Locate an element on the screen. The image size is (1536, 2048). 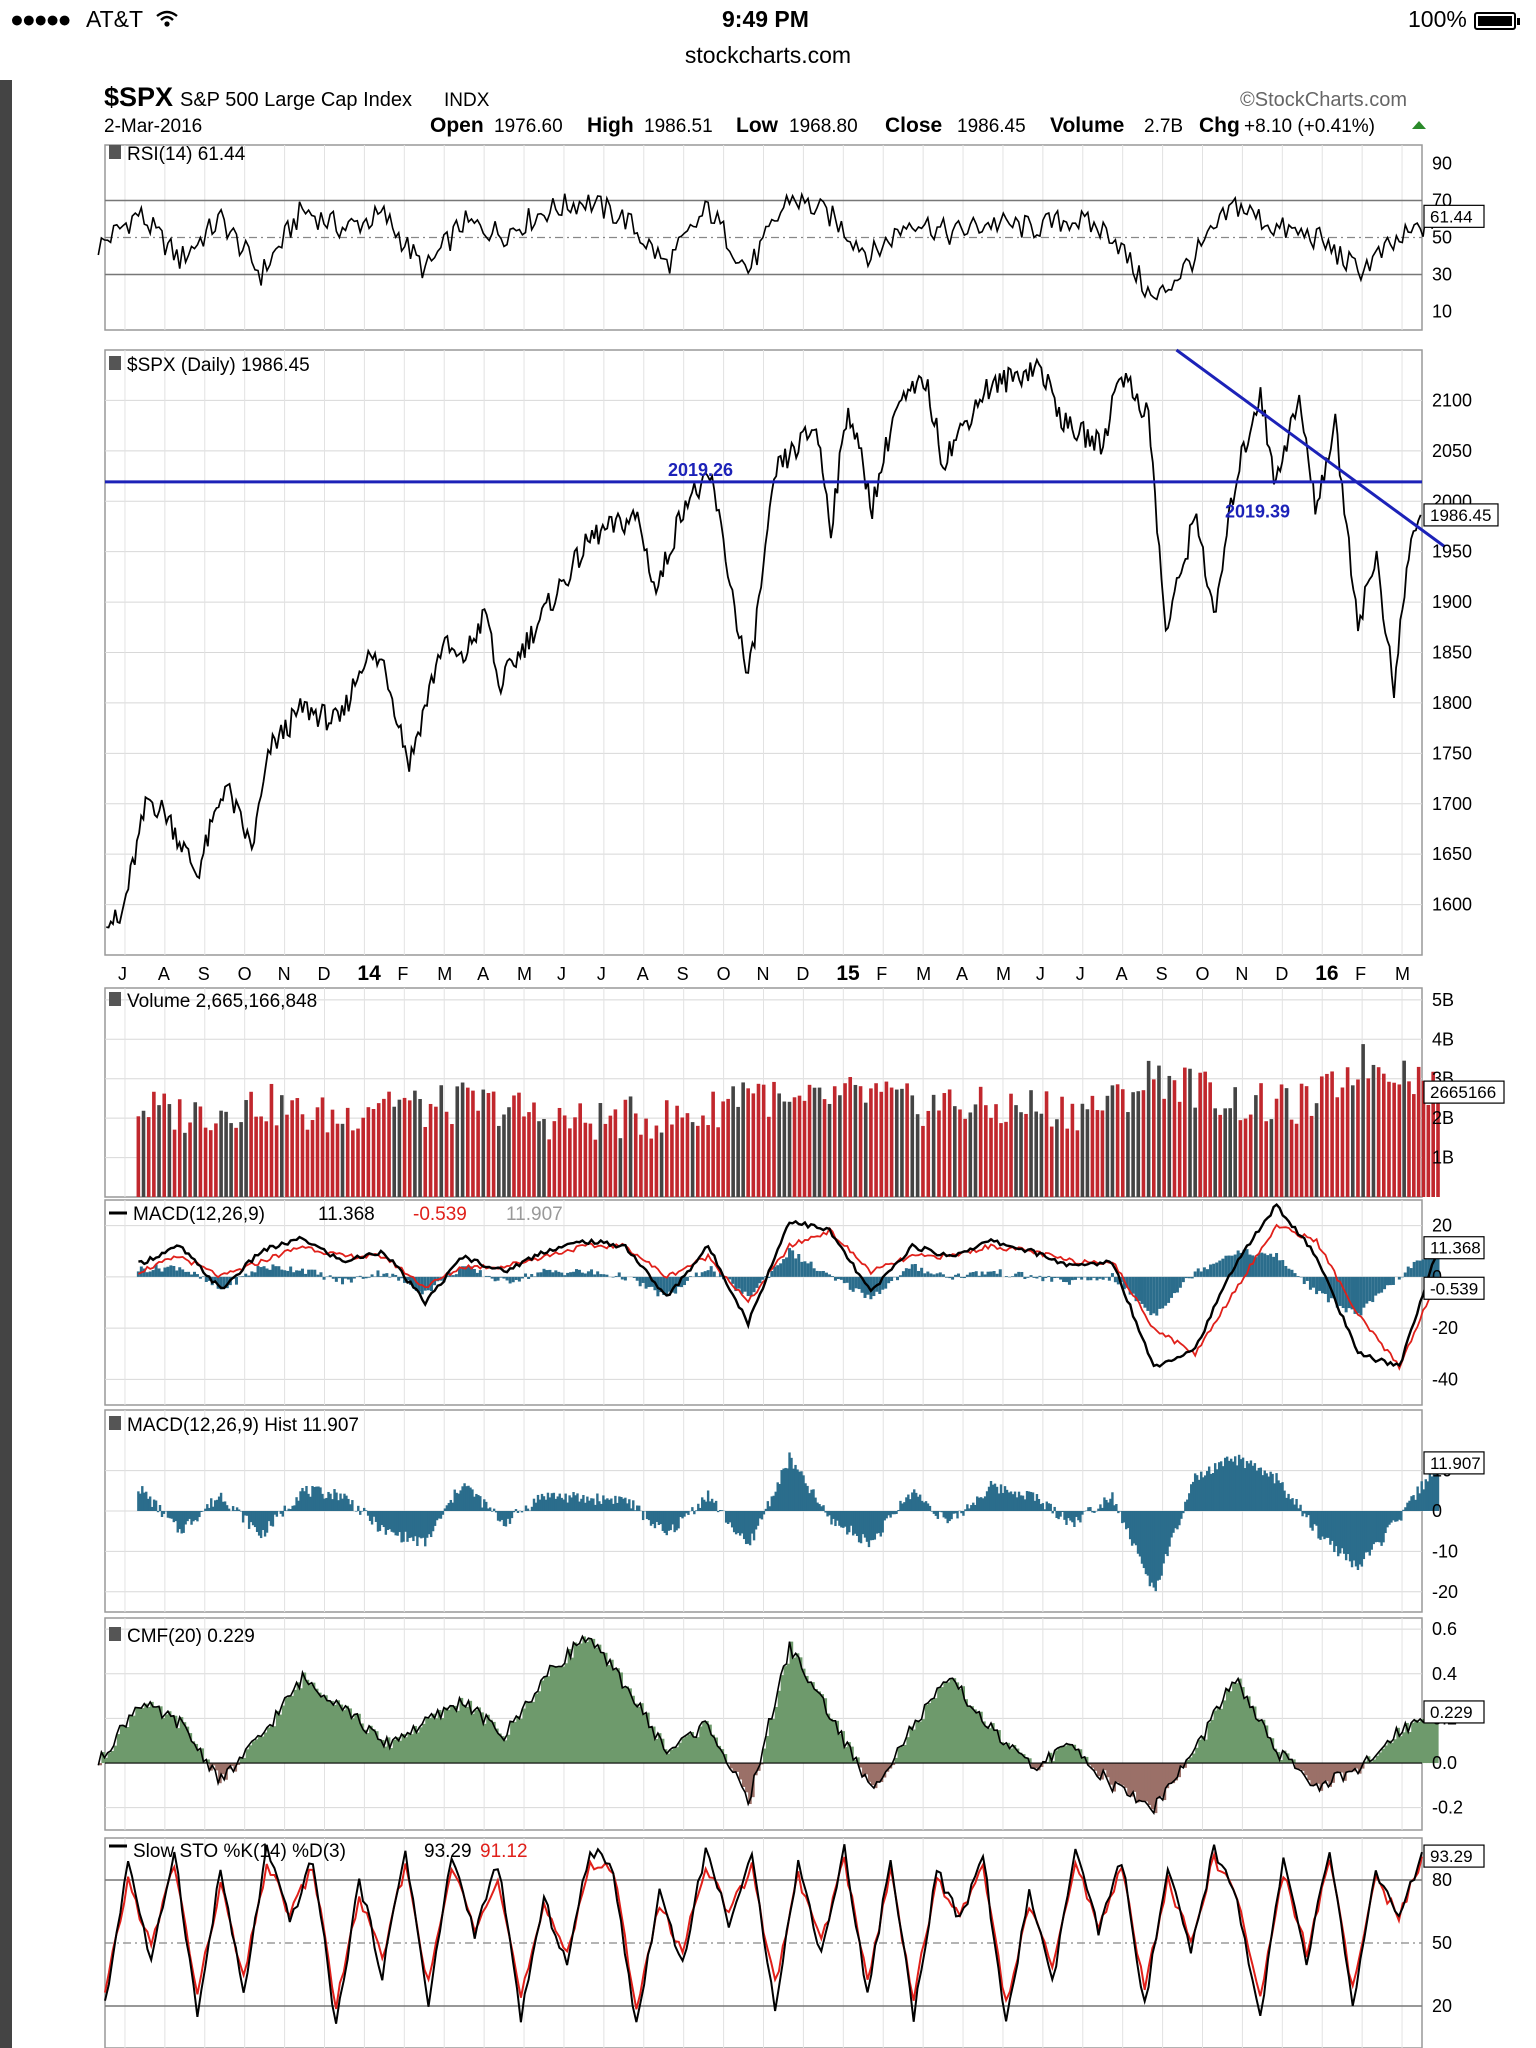
url-text: stockcharts.com is located at coordinates (768, 55).